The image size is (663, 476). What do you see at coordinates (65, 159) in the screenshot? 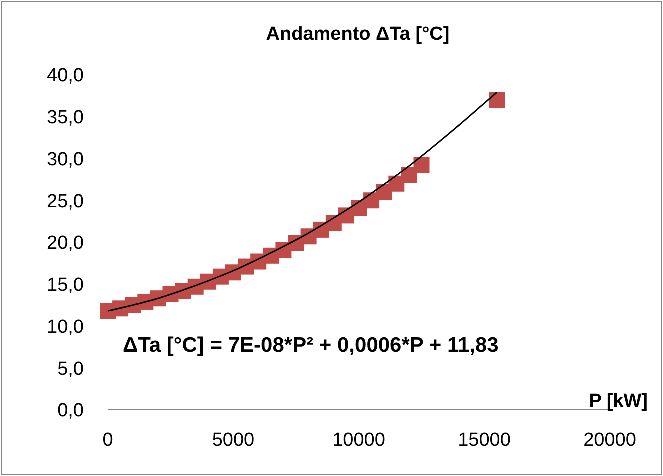
I see `y-tick-label: 30,0` at bounding box center [65, 159].